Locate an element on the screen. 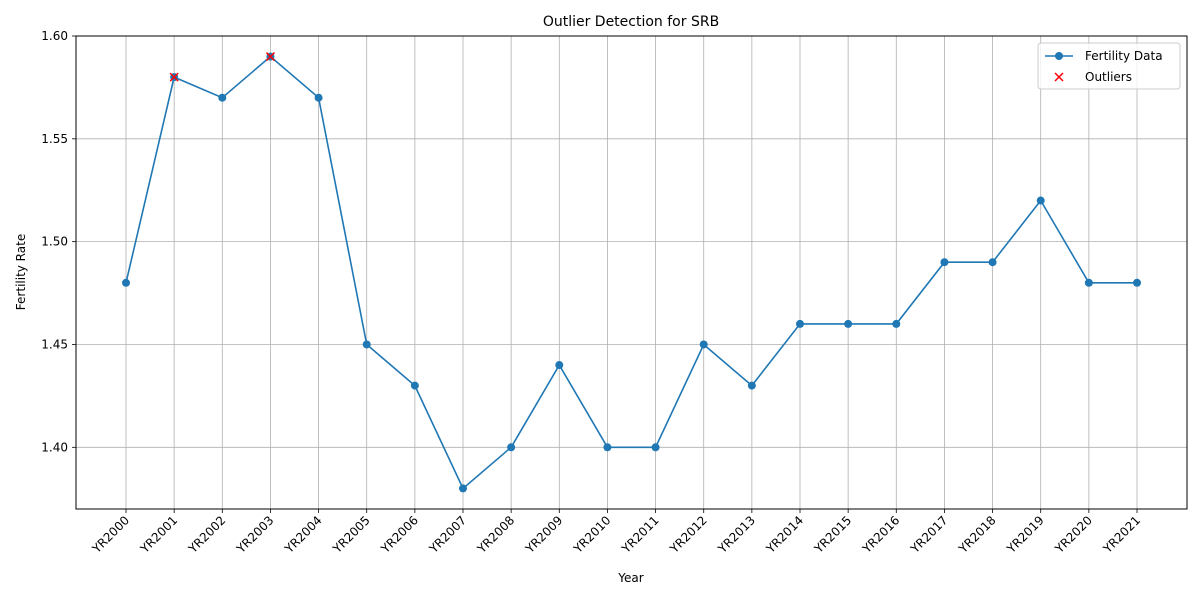  legend: Fertility Data Outliers is located at coordinates (1109, 66).